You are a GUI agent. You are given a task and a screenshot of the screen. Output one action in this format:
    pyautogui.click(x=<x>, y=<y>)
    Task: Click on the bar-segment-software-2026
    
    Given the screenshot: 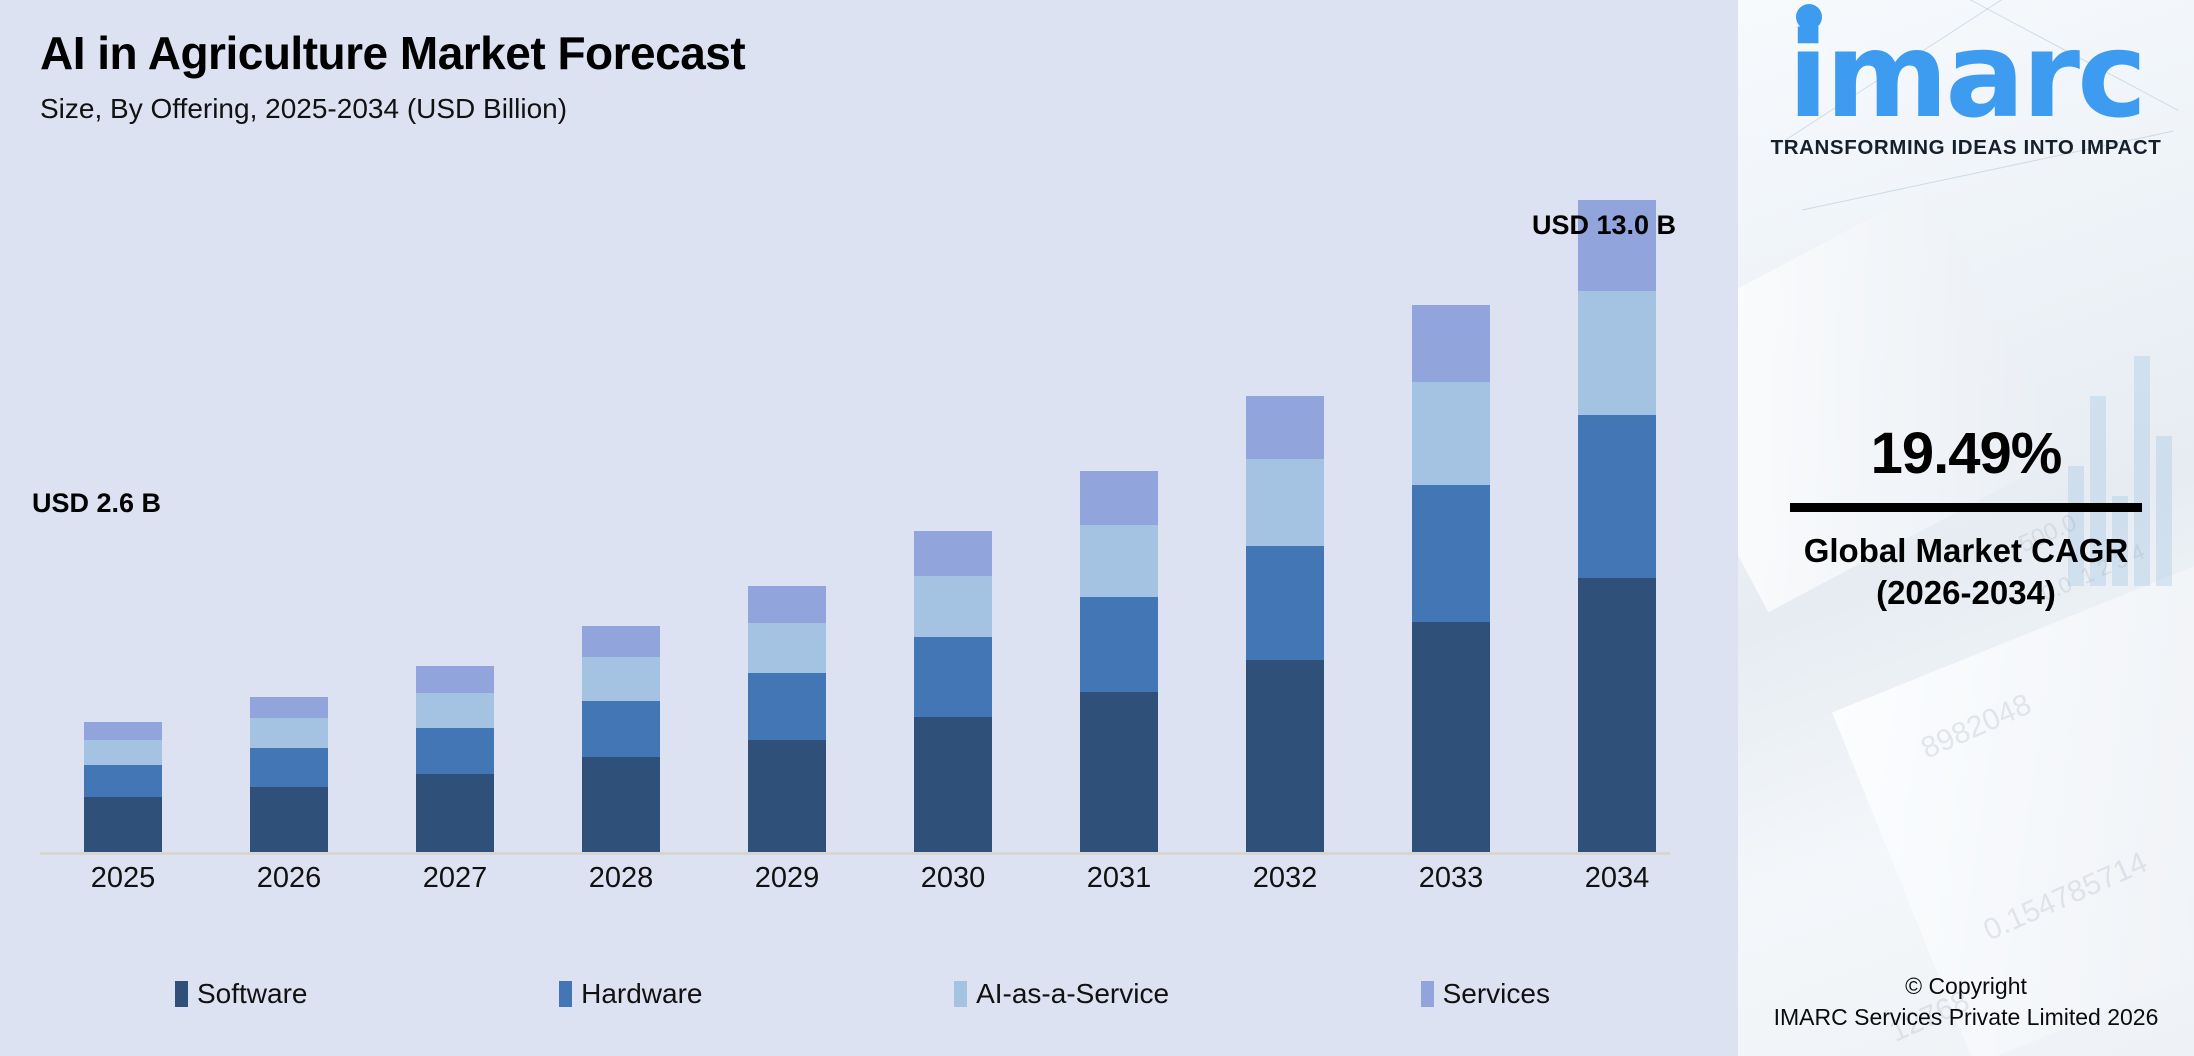 What is the action you would take?
    pyautogui.click(x=289, y=819)
    